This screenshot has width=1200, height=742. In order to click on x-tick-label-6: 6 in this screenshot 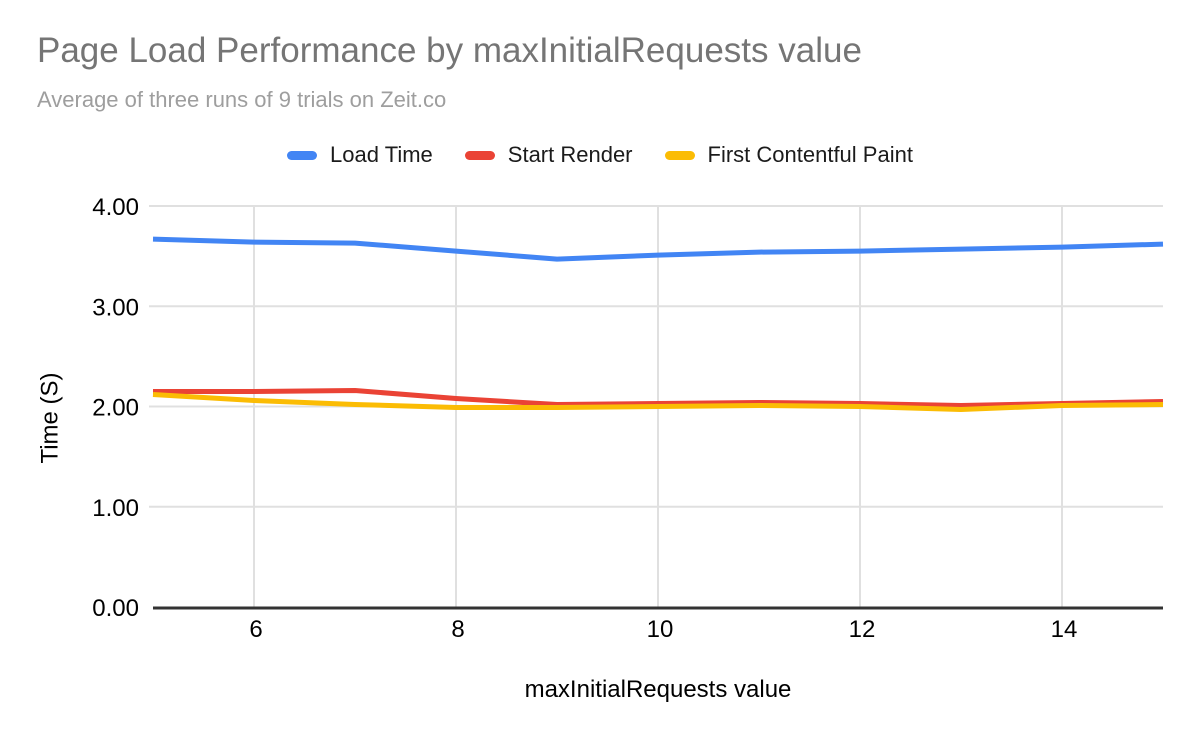, I will do `click(255, 629)`.